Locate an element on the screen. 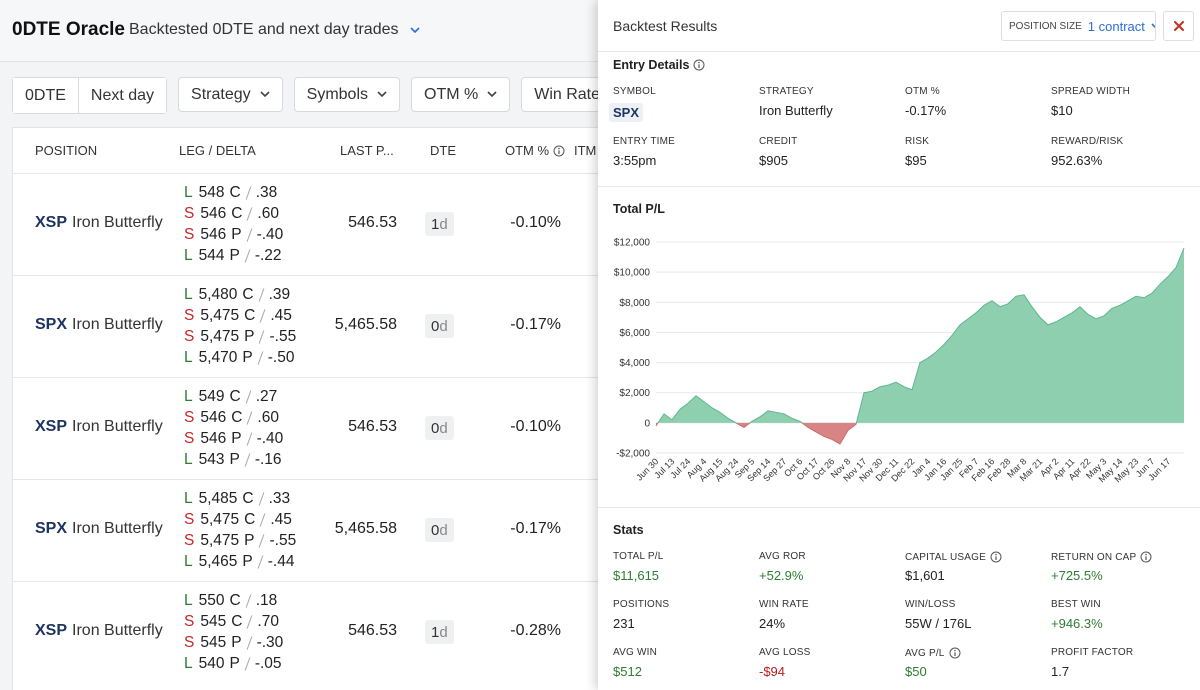 The width and height of the screenshot is (1200, 690). field-label: CAPITAL USAGE is located at coordinates (953, 557).